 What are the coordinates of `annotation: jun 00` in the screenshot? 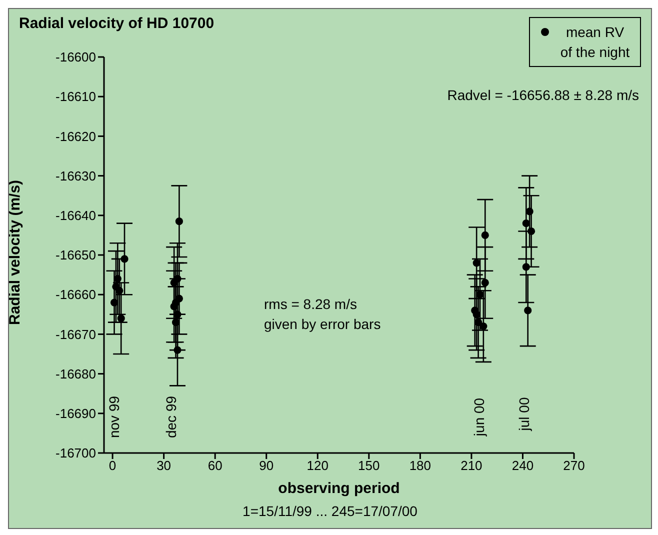 It's located at (479, 417).